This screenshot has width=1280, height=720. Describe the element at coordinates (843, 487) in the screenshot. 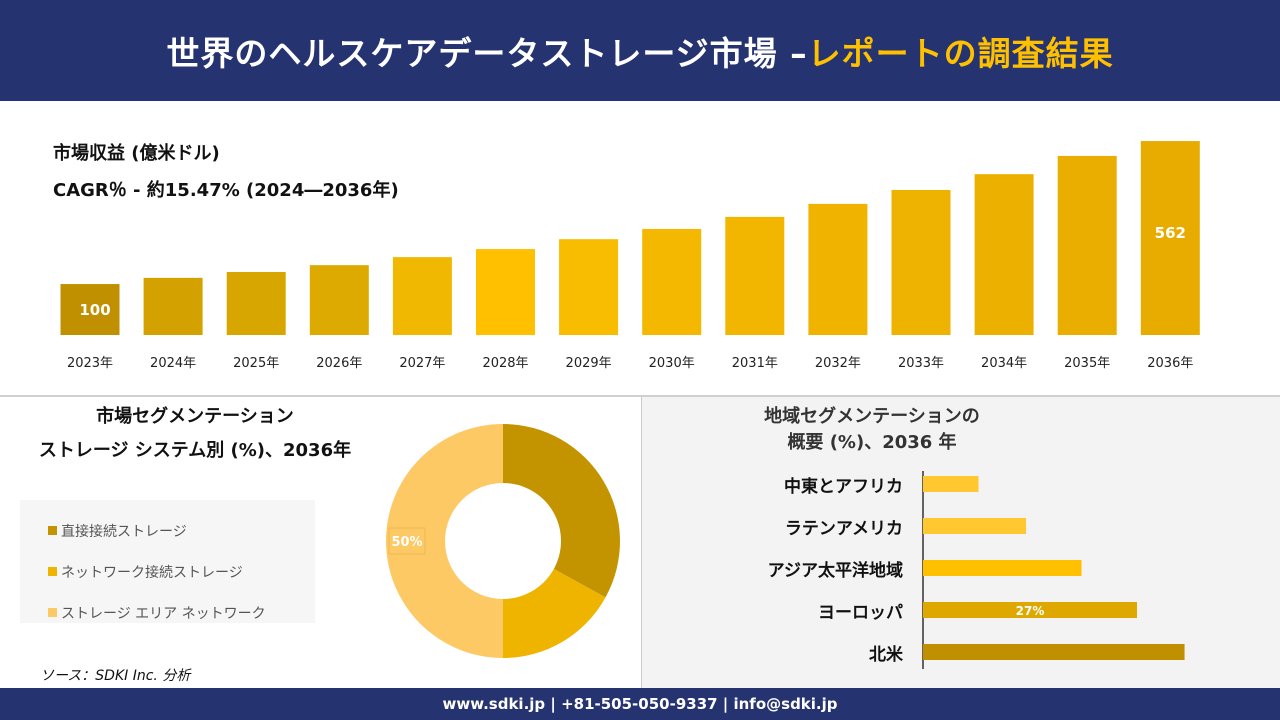

I see `y-tick-label: 中東とアフリカ` at that location.